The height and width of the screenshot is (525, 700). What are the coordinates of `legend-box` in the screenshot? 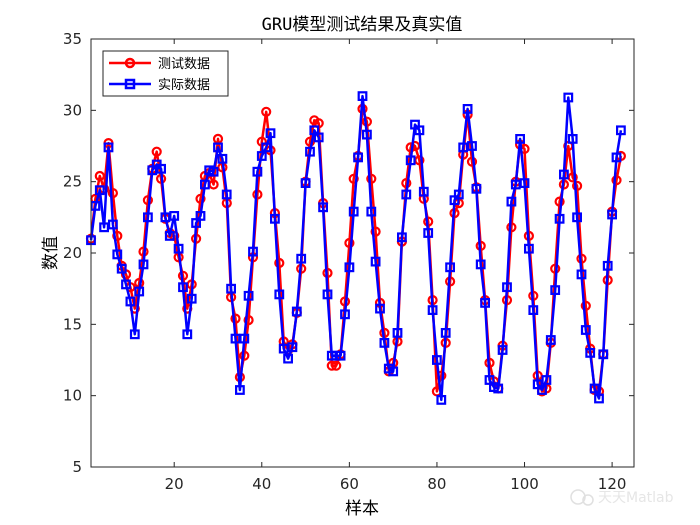 It's located at (165, 73).